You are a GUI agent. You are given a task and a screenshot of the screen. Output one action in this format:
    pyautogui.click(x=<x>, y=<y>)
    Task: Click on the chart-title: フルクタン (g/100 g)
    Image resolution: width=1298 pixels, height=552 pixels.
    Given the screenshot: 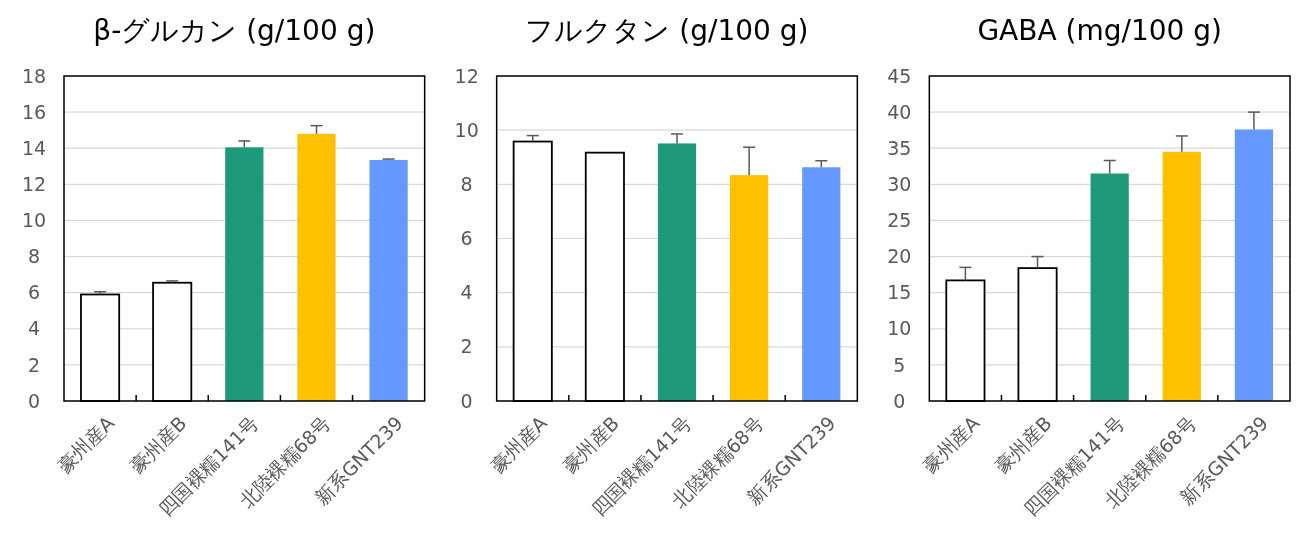 What is the action you would take?
    pyautogui.click(x=667, y=30)
    